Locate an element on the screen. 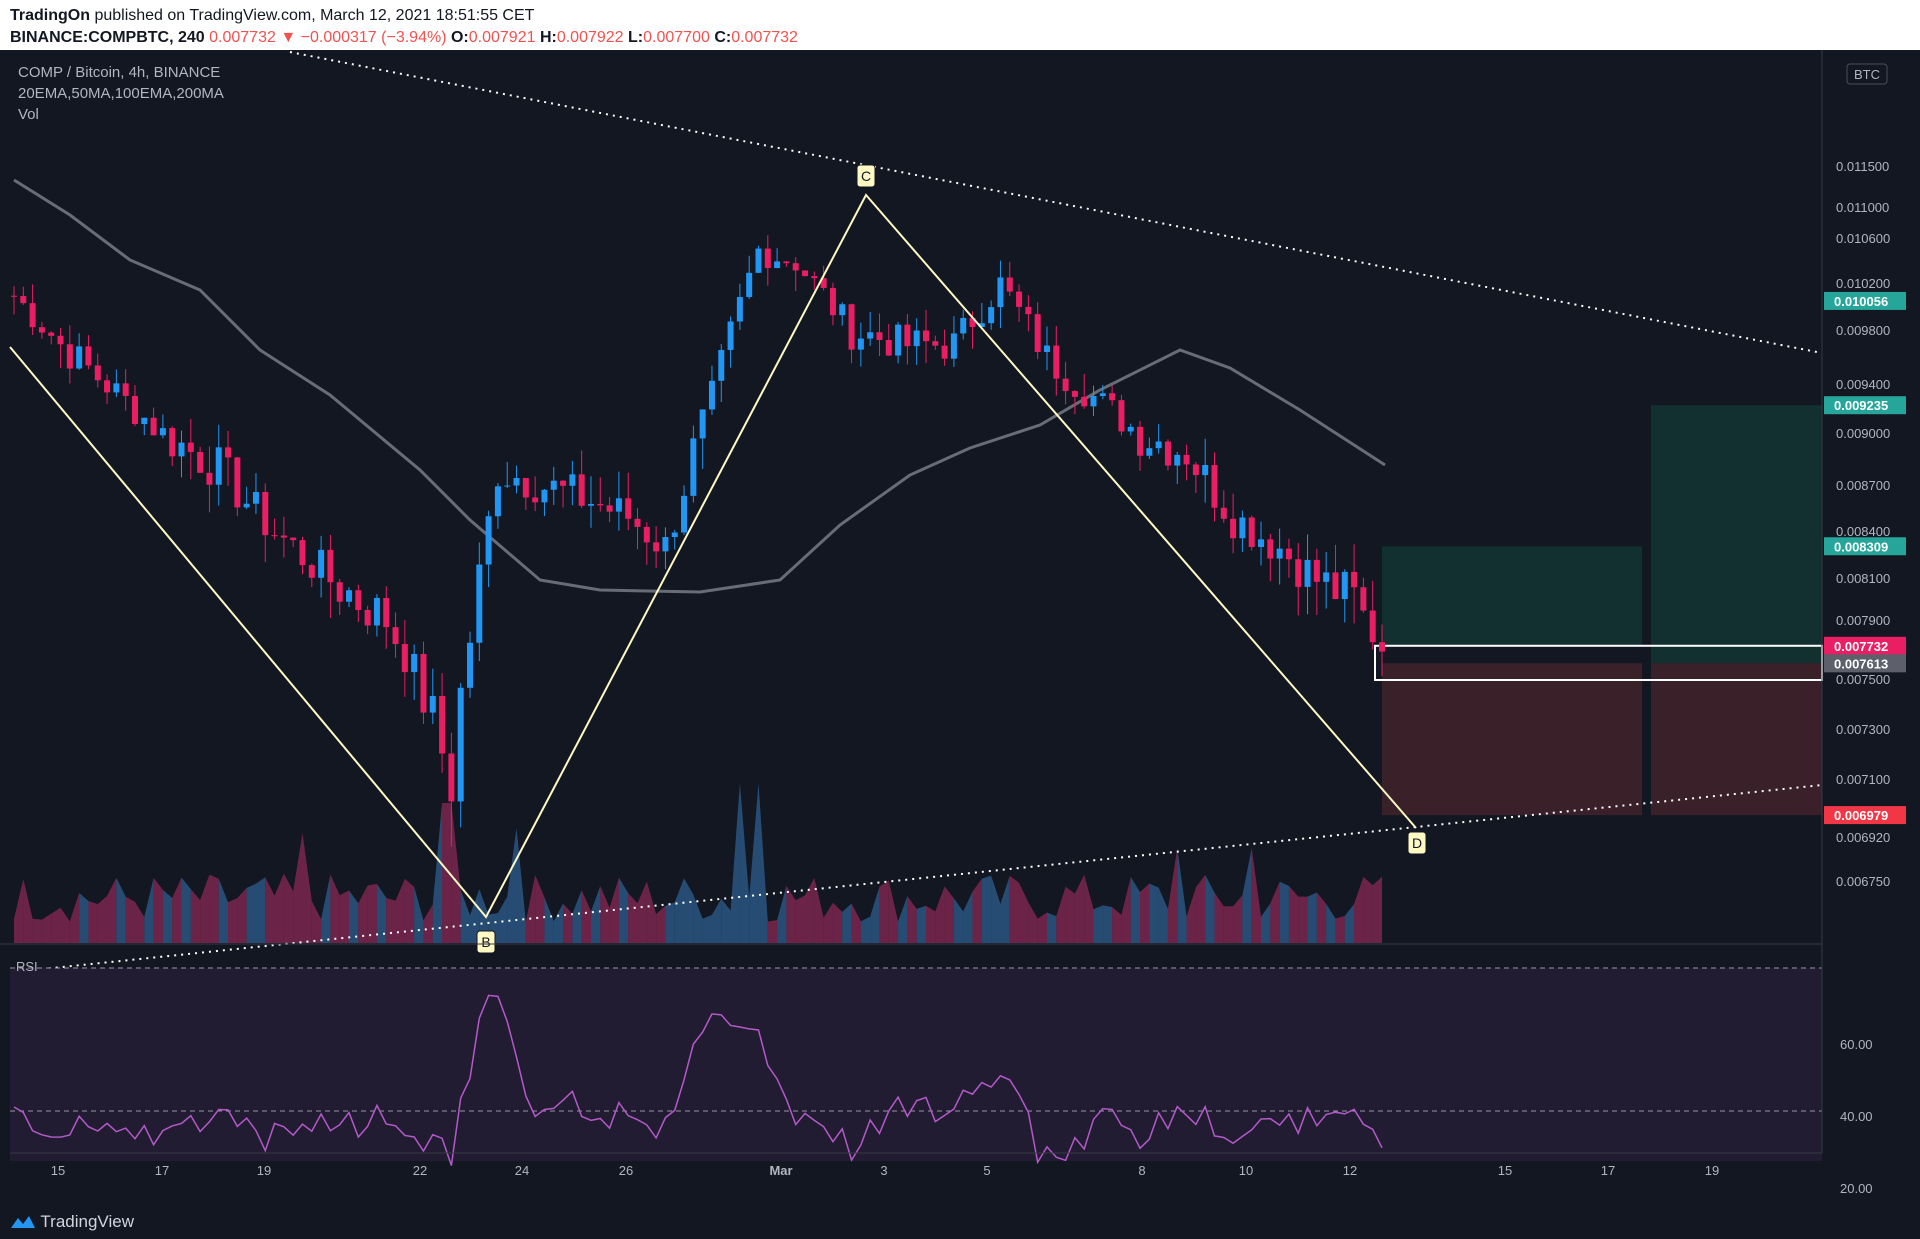  currency-badge is located at coordinates (1867, 74).